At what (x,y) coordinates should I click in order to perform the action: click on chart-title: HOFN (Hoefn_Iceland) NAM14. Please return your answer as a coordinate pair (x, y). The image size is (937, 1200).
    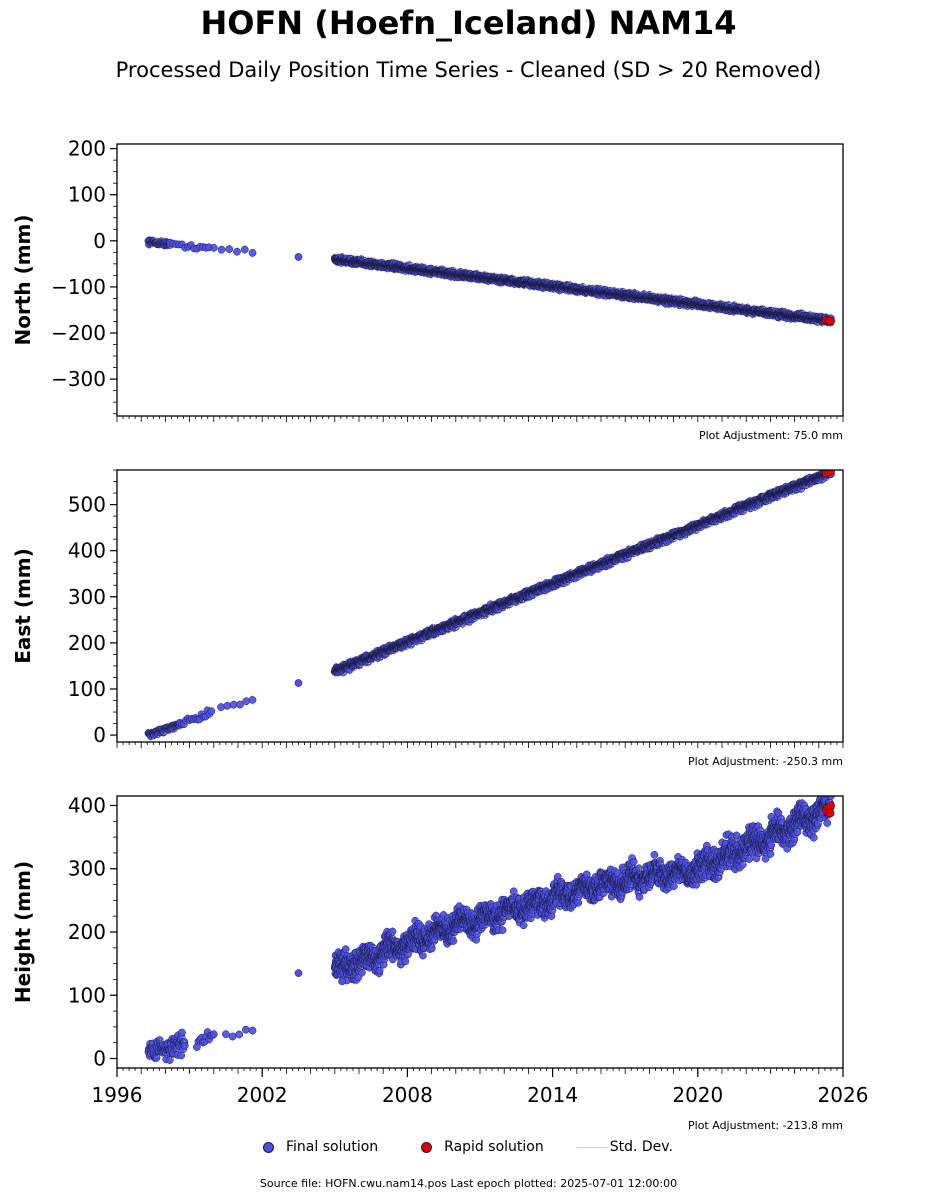
    Looking at the image, I should click on (468, 23).